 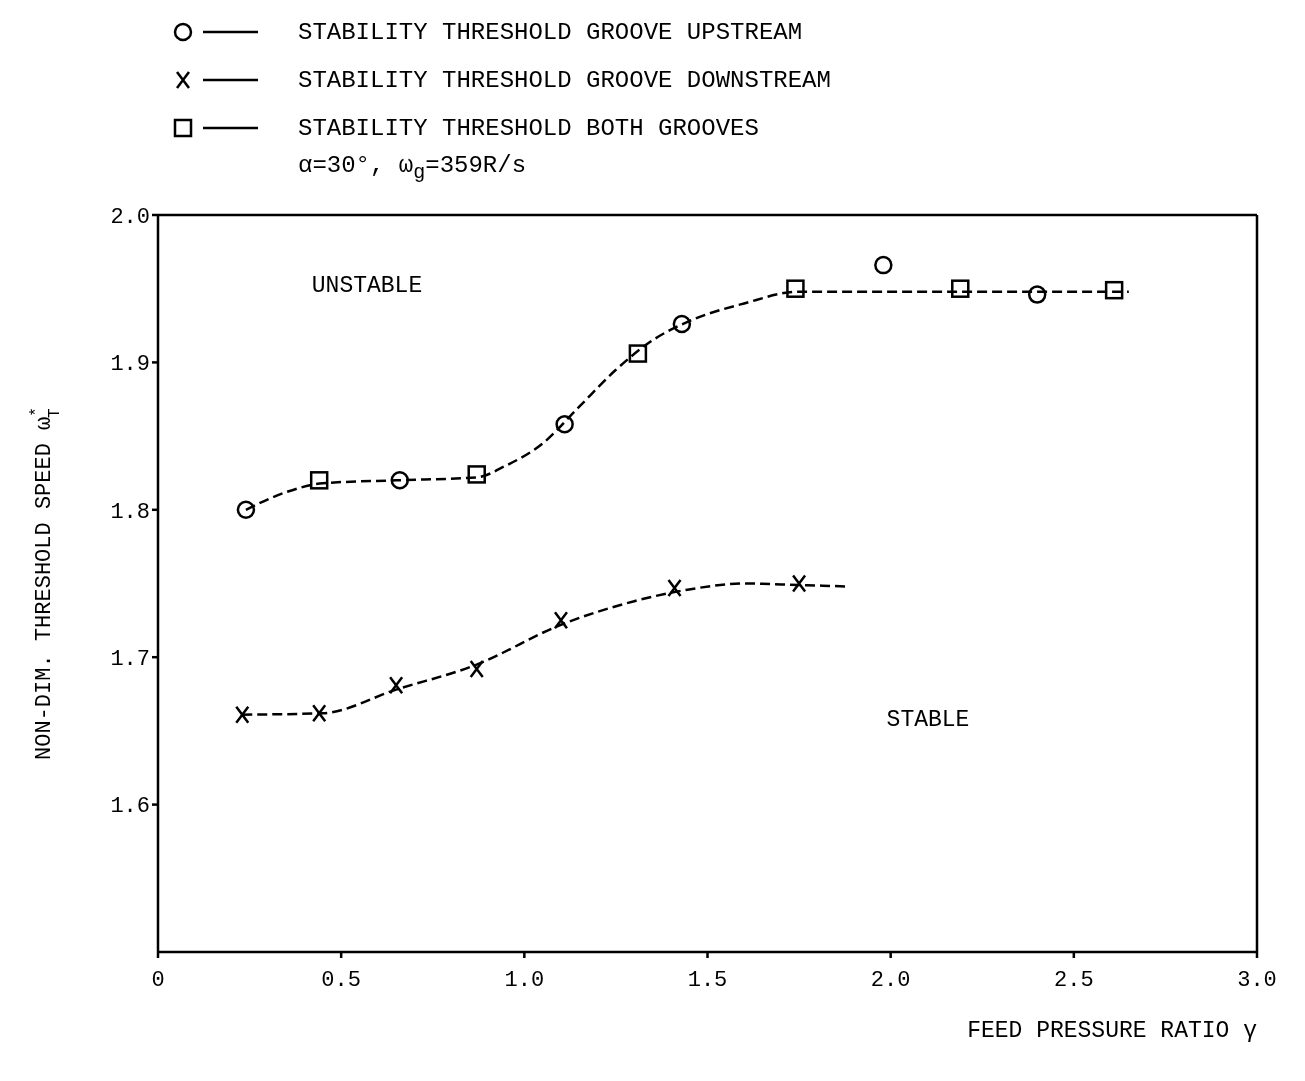 I want to click on legend-label: STABILITY THRESHOLD GROOVE DOWNSTREAM, so click(x=564, y=80).